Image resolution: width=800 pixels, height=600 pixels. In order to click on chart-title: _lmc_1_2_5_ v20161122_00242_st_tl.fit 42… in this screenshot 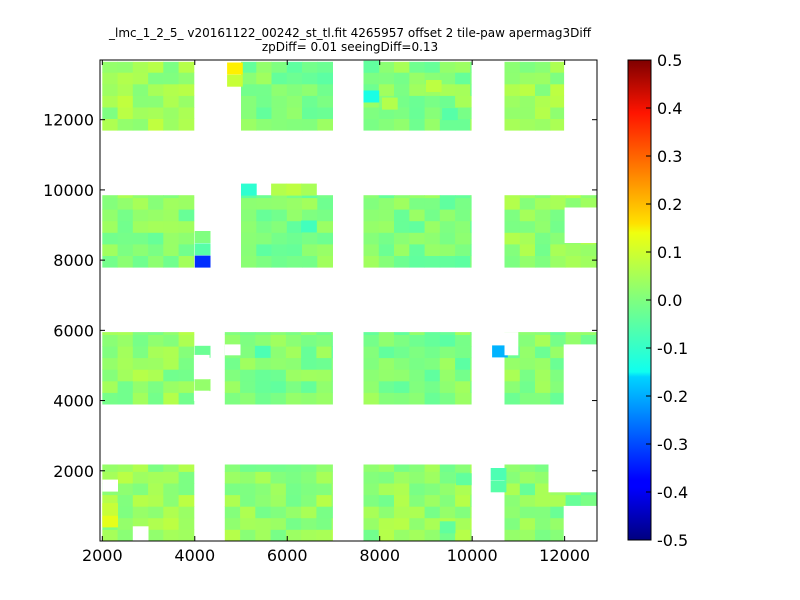, I will do `click(350, 33)`.